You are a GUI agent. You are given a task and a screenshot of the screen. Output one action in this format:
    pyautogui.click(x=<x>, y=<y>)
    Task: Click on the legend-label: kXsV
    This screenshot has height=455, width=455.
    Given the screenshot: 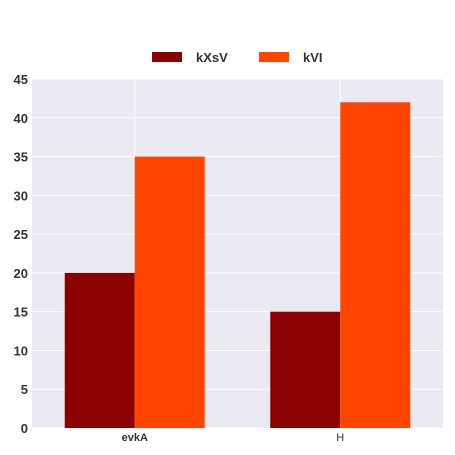 What is the action you would take?
    pyautogui.click(x=212, y=57)
    